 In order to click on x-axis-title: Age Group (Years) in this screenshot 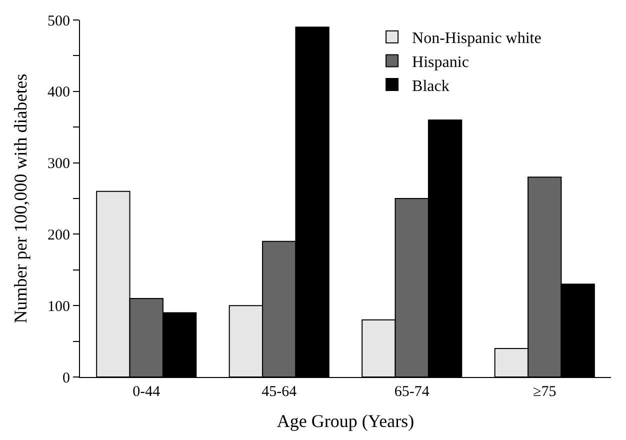, I will do `click(345, 421)`.